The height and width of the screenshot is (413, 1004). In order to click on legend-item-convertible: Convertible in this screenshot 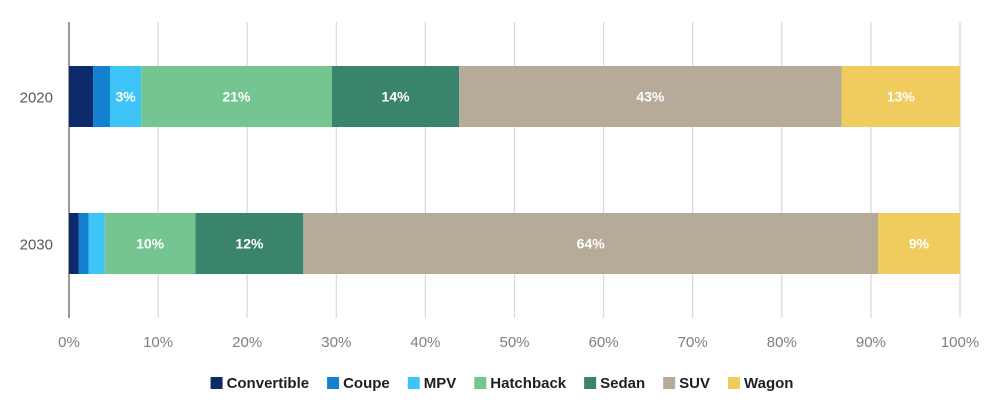, I will do `click(260, 383)`.